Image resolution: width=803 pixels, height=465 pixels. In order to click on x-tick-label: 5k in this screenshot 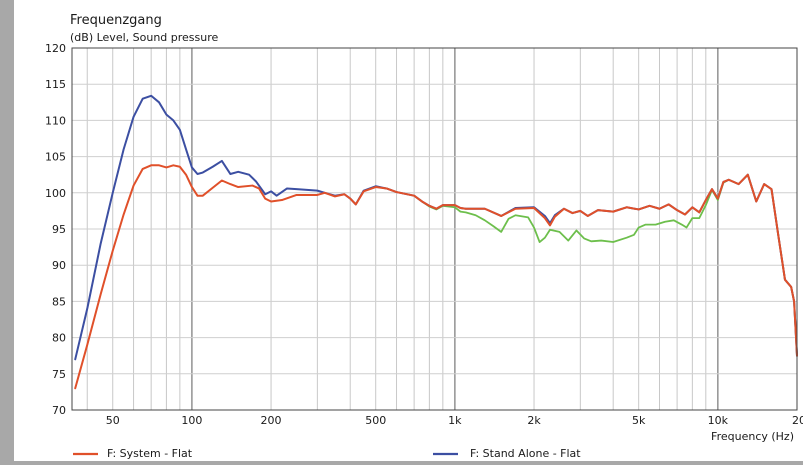, I will do `click(639, 420)`.